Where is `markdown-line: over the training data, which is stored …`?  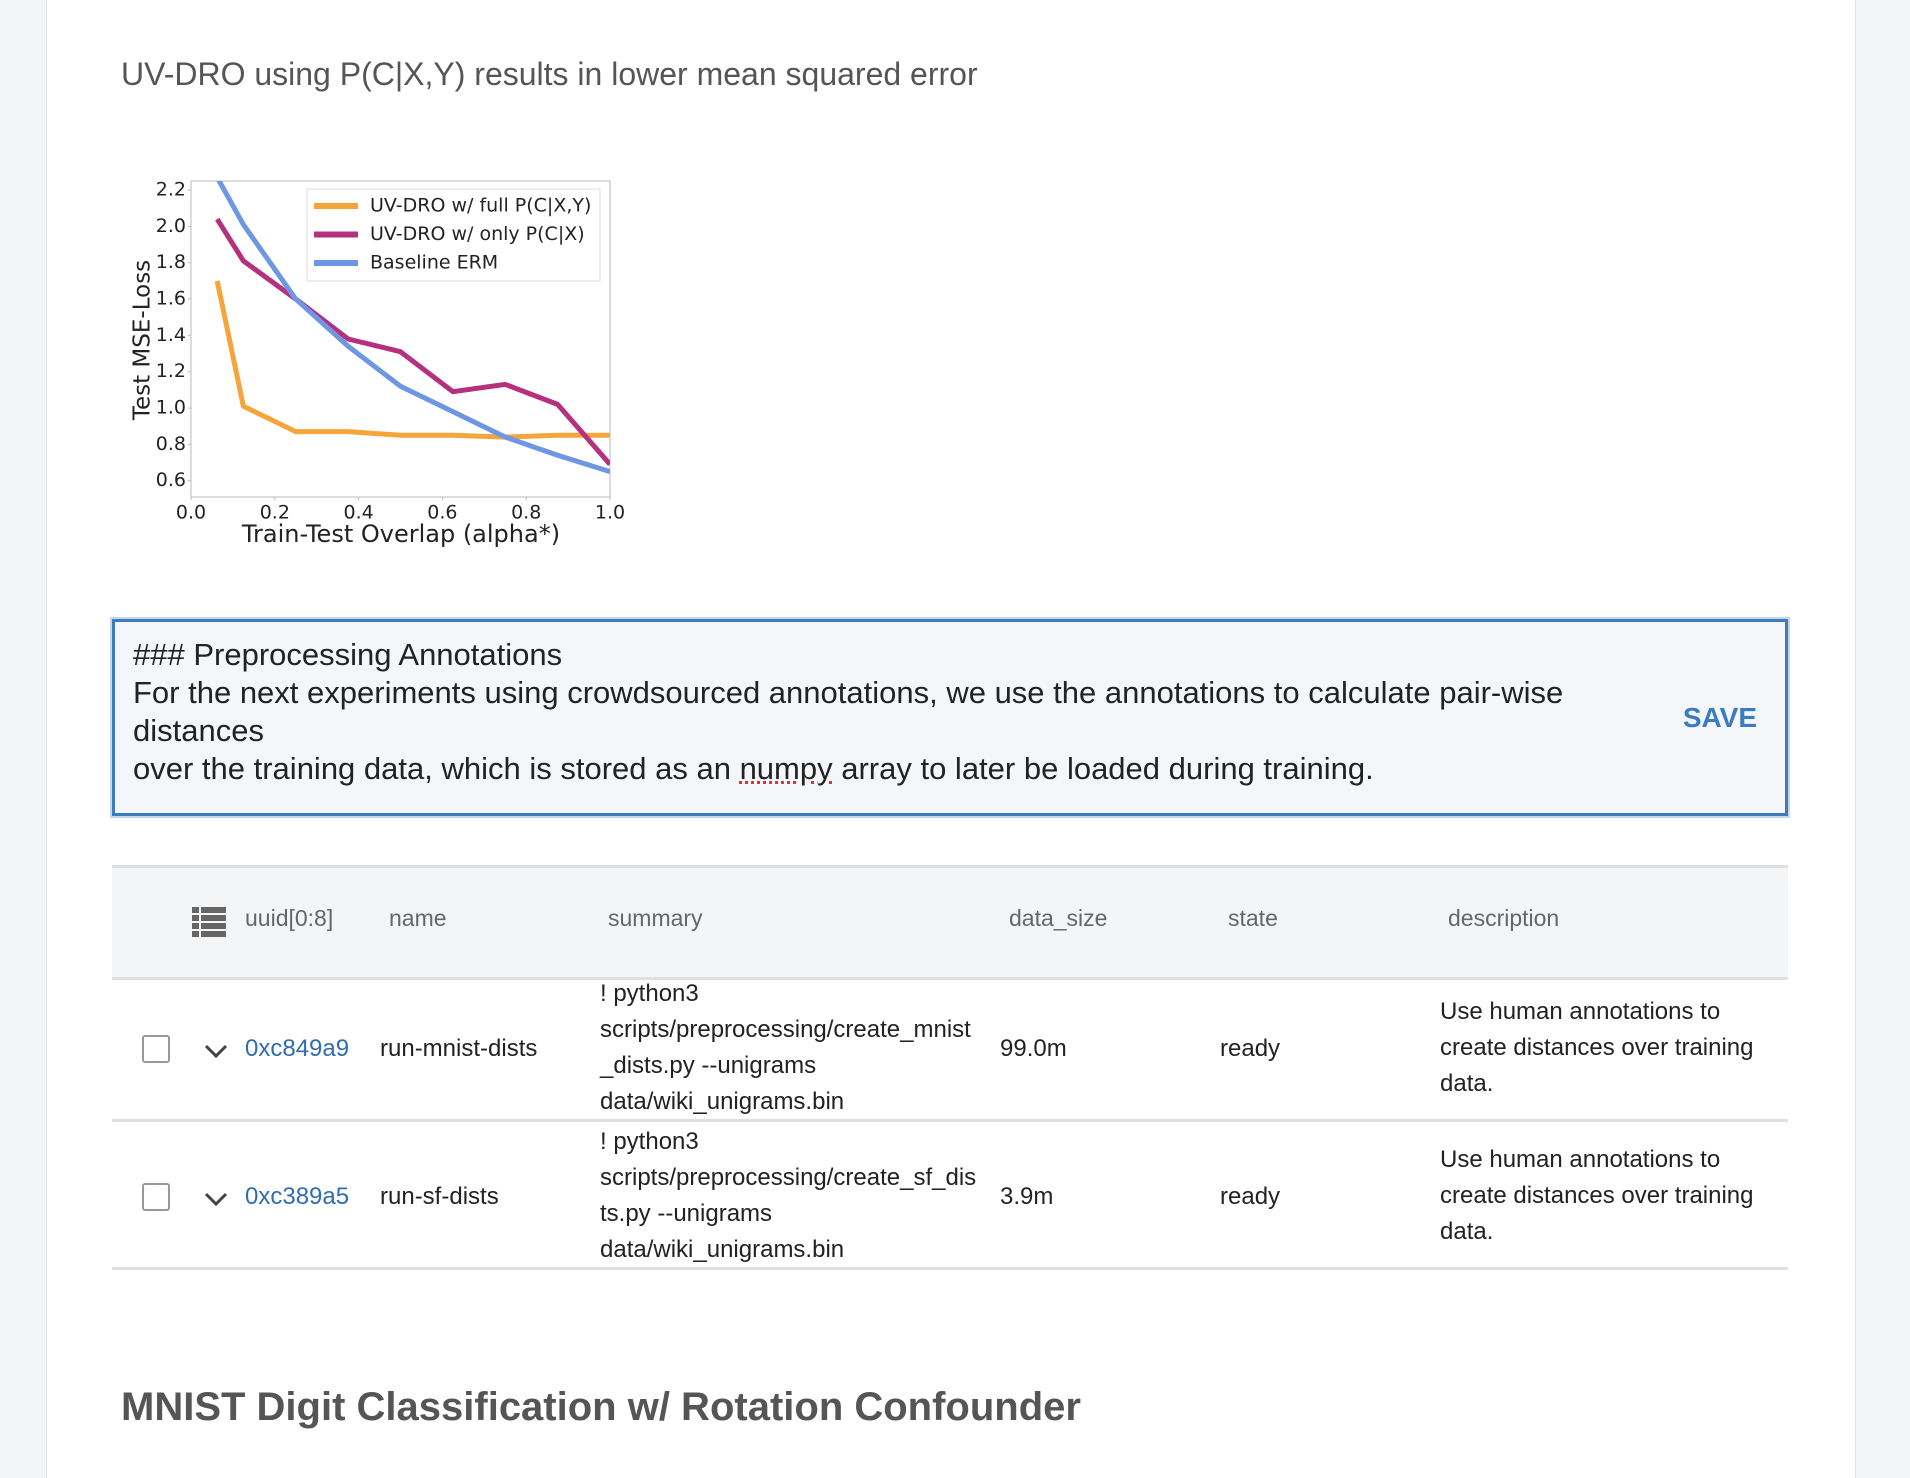 markdown-line: over the training data, which is stored … is located at coordinates (753, 768).